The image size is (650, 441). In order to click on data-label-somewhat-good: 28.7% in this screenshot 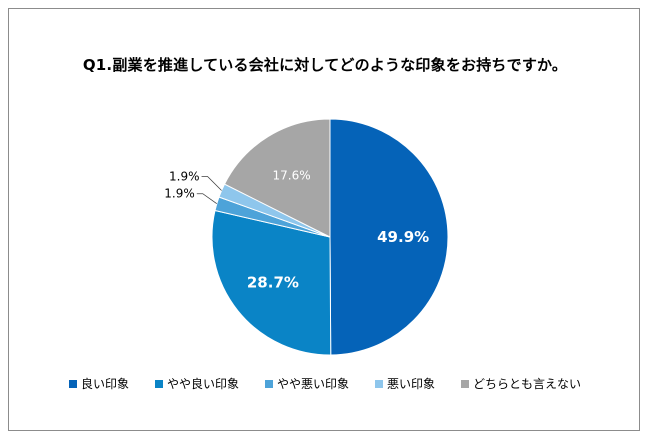, I will do `click(273, 283)`.